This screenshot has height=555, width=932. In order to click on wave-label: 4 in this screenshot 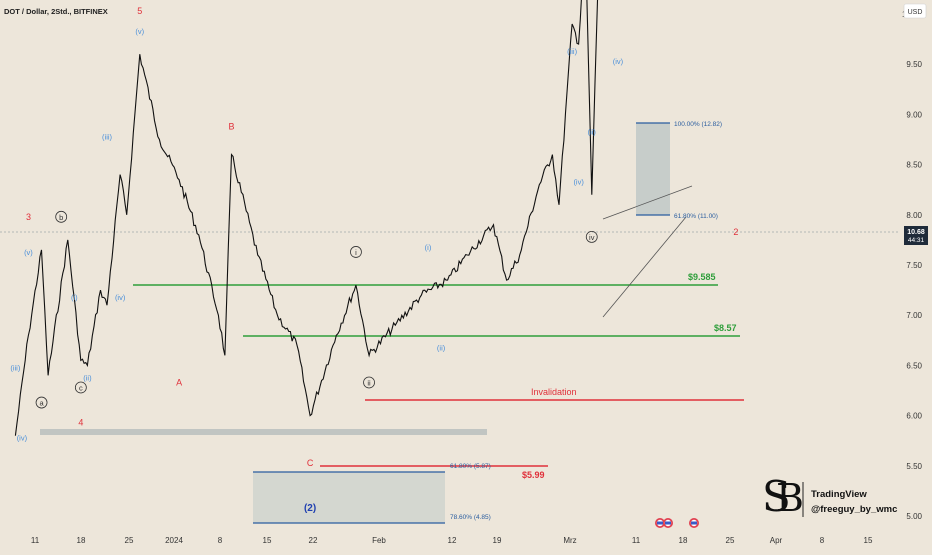, I will do `click(80, 423)`.